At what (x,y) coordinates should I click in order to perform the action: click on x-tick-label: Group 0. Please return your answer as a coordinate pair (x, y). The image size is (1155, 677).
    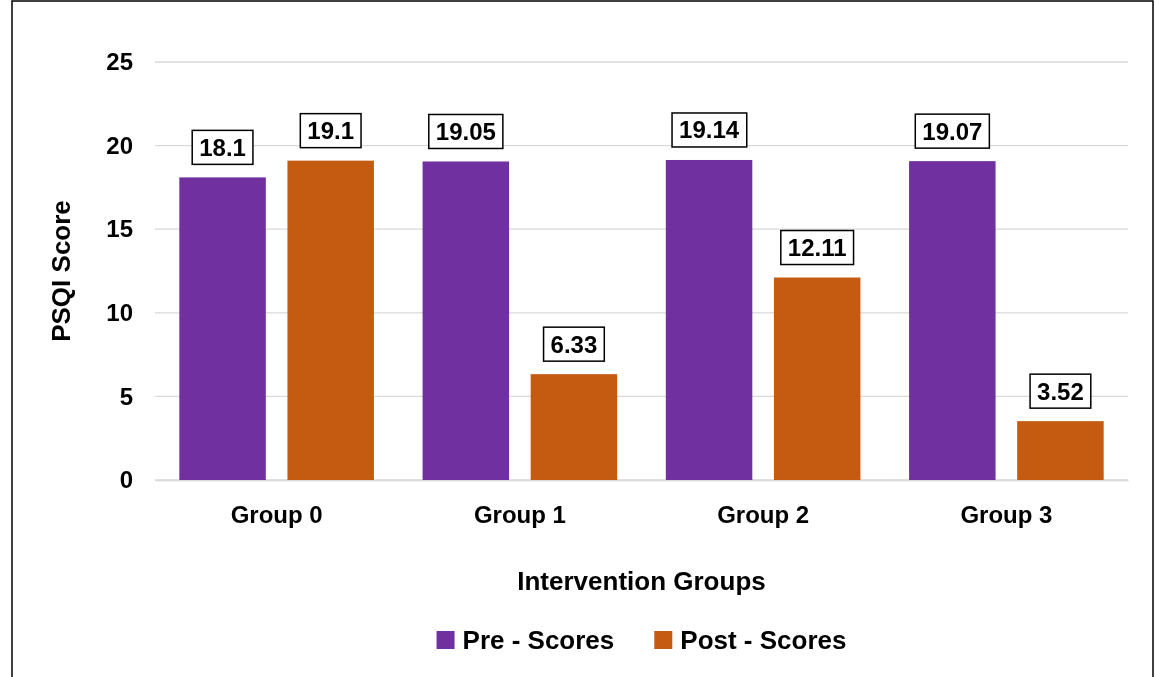
    Looking at the image, I should click on (276, 515).